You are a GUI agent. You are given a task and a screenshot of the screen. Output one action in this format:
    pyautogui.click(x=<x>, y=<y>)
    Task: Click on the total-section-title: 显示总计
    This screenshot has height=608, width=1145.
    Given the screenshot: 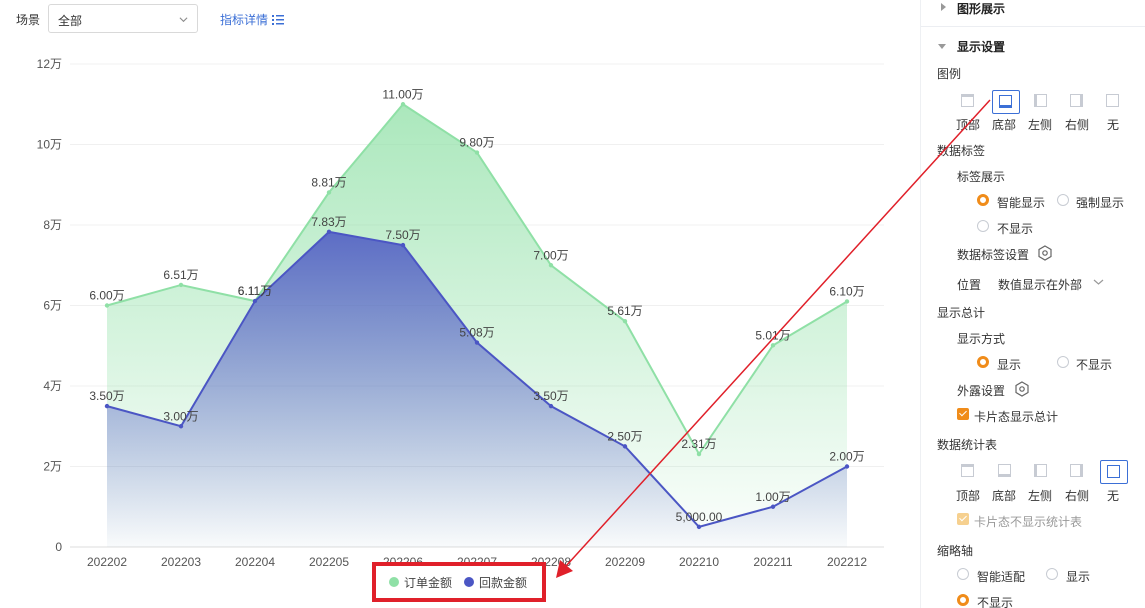 What is the action you would take?
    pyautogui.click(x=961, y=313)
    